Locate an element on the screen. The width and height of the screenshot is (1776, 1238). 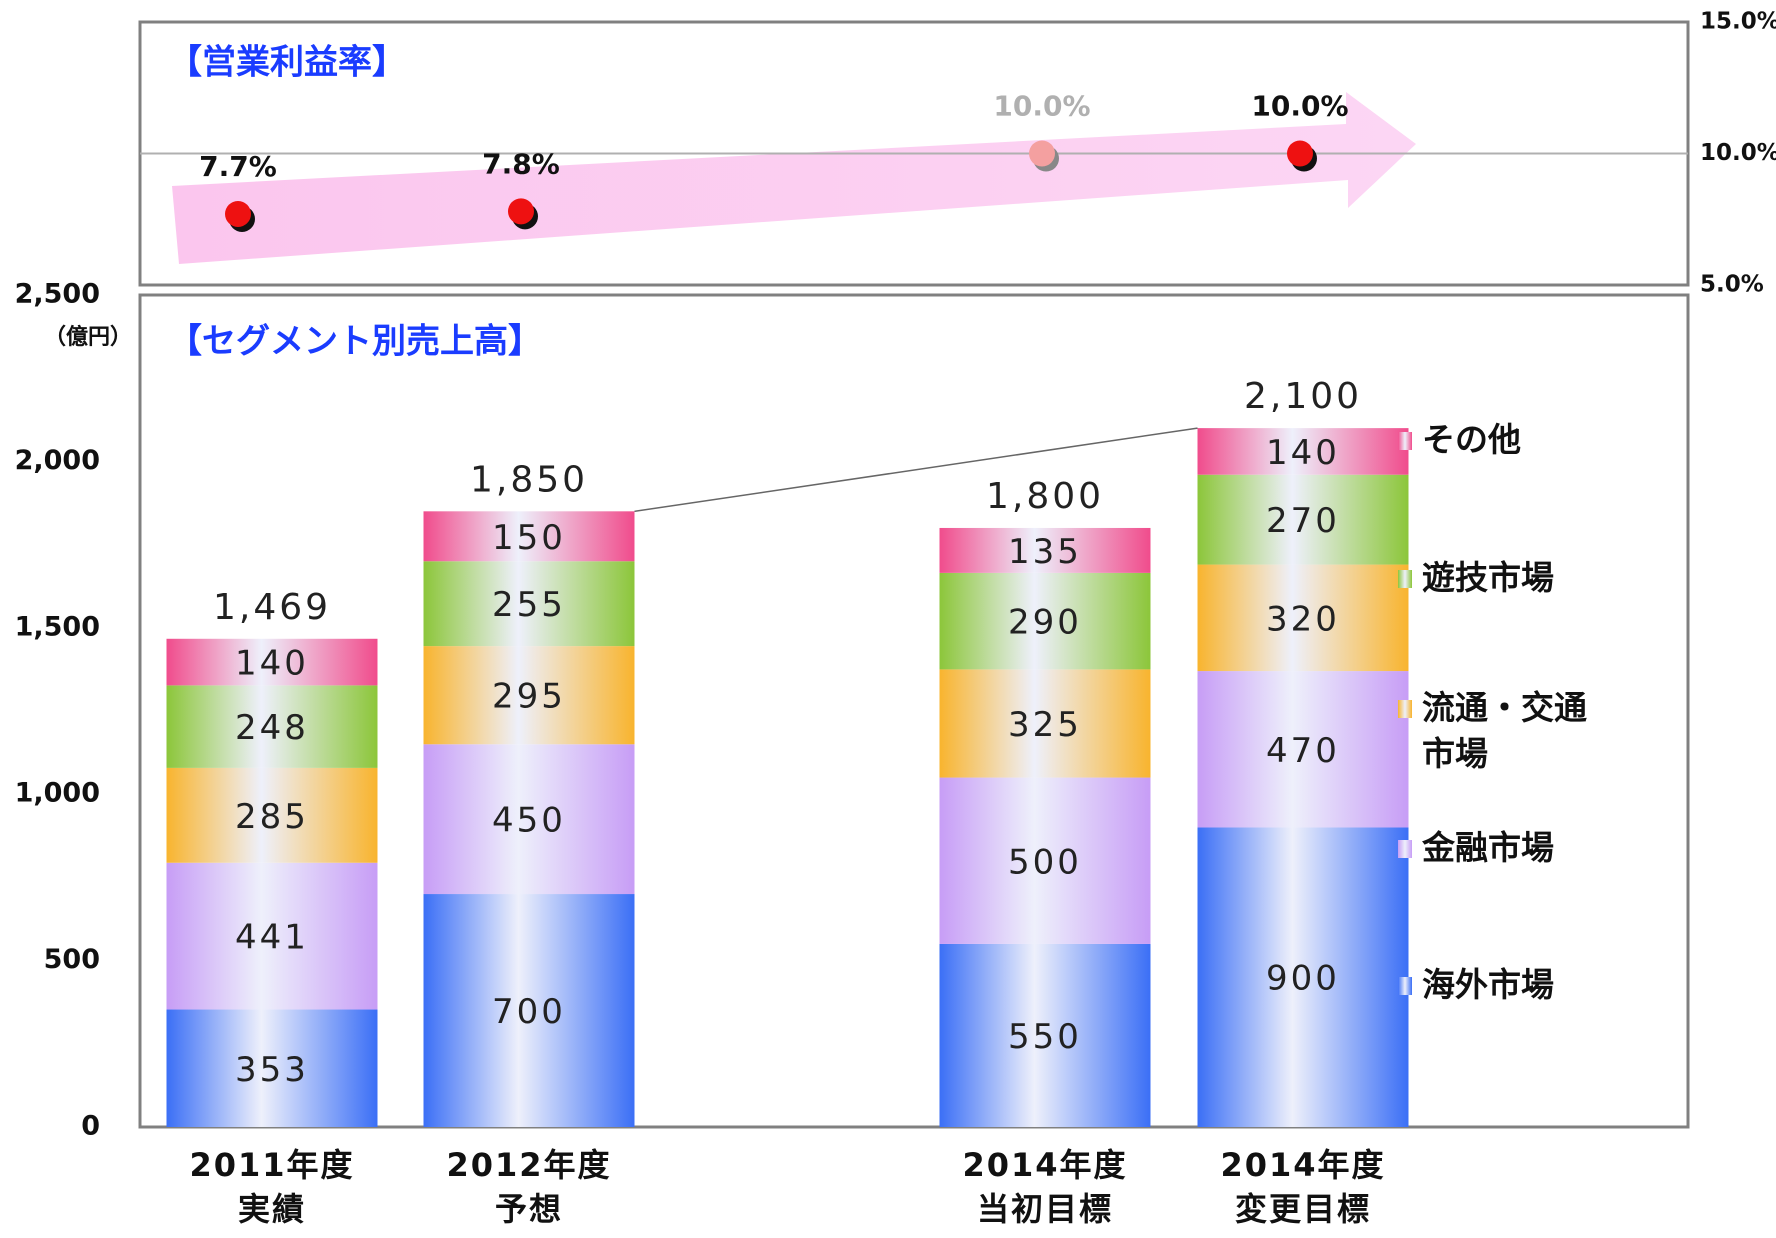
y2-tick-label: 15.0% is located at coordinates (1738, 22).